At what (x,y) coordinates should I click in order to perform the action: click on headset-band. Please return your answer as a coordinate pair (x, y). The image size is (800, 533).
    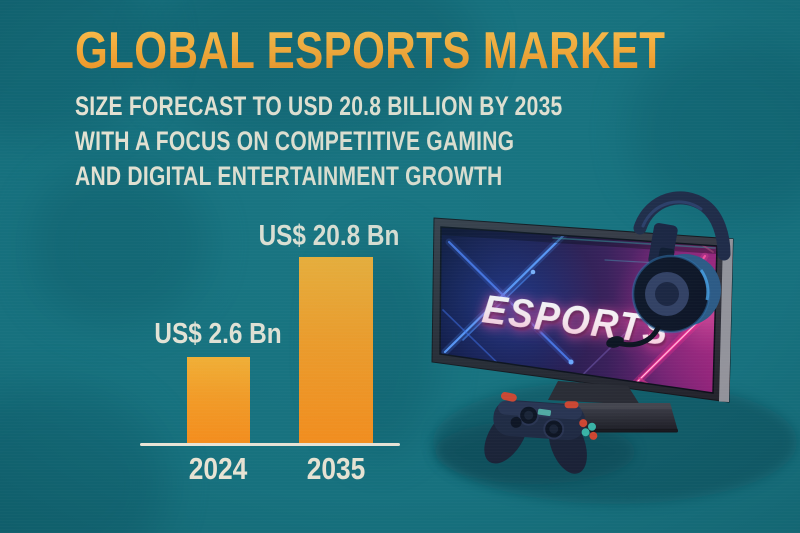
    Looking at the image, I should click on (682, 226).